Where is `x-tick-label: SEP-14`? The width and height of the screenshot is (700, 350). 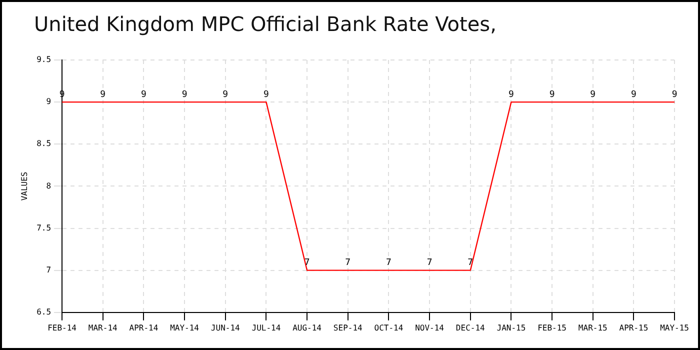
x-tick-label: SEP-14 is located at coordinates (348, 327).